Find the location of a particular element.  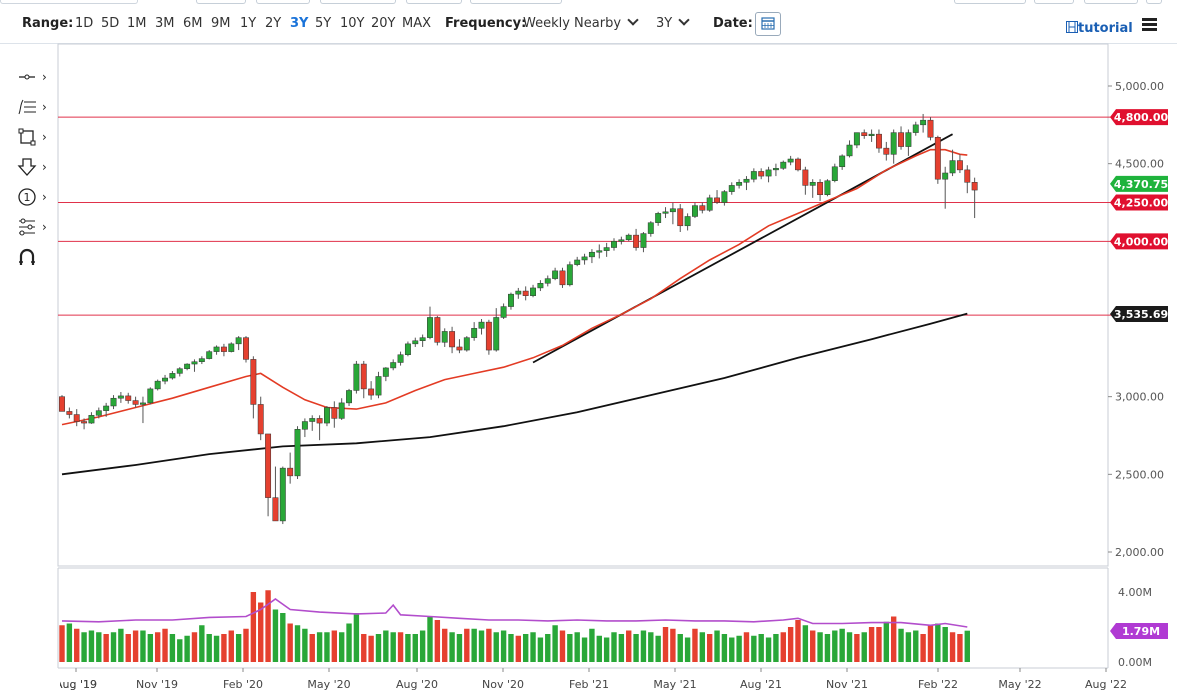

x-tick-label: Aug '19 is located at coordinates (76, 684).